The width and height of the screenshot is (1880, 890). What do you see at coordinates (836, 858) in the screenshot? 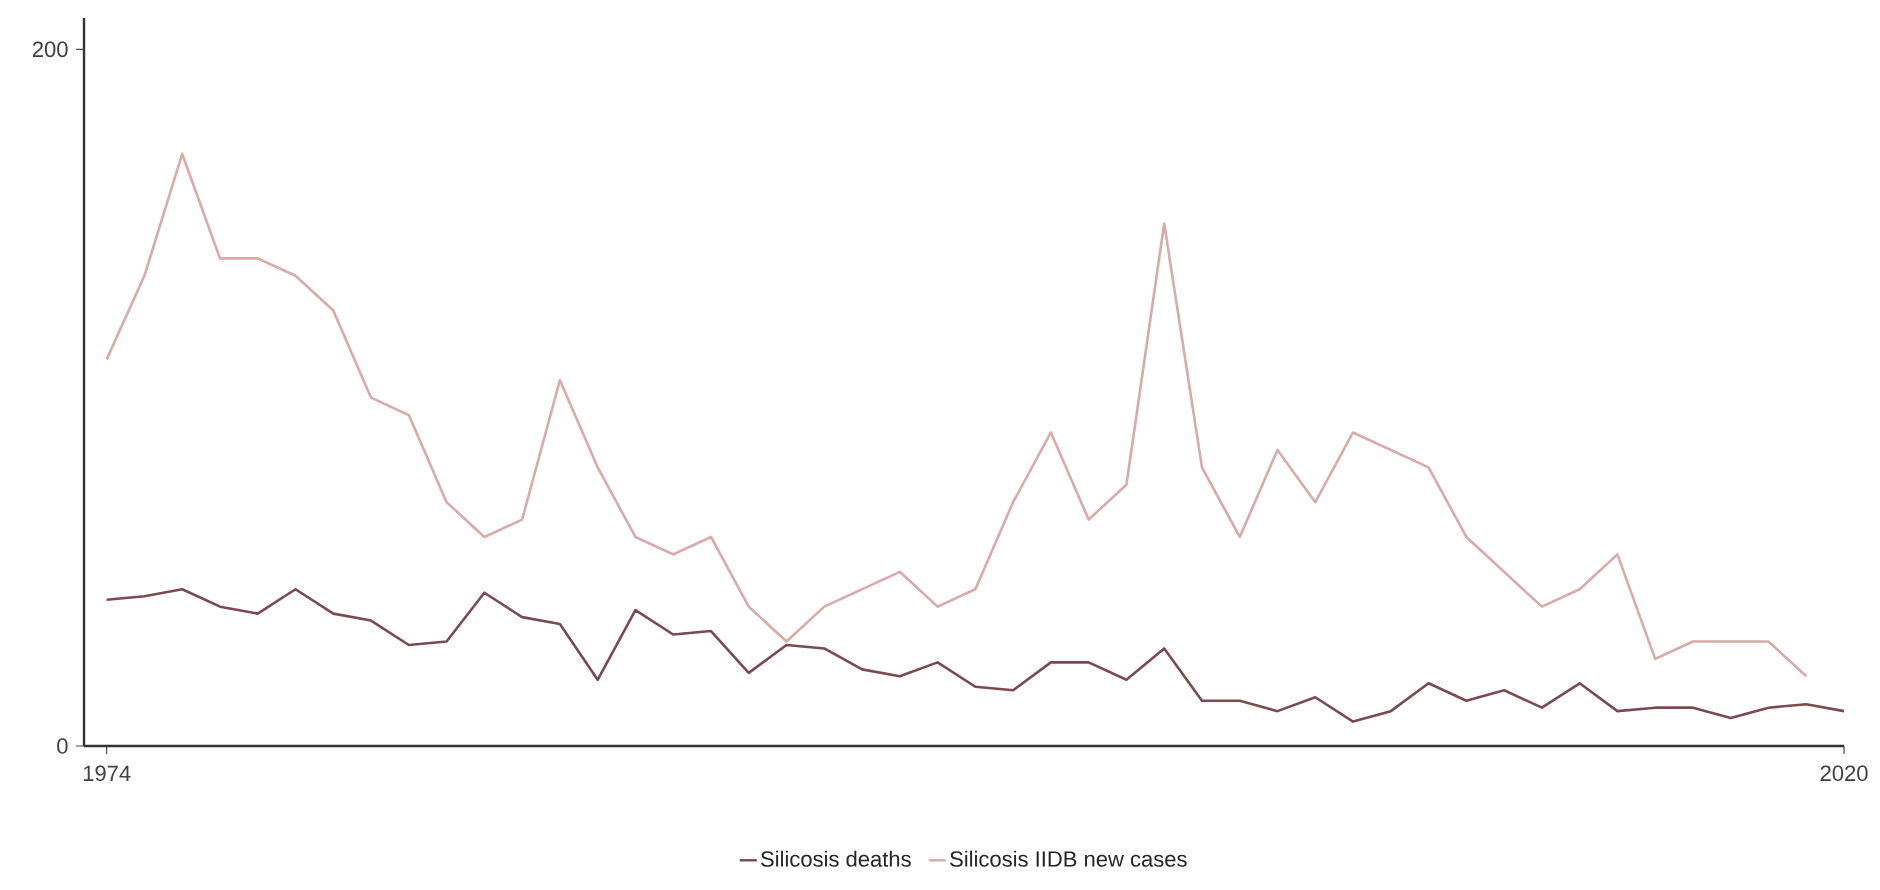
I see `legend-label: Silicosis deaths` at bounding box center [836, 858].